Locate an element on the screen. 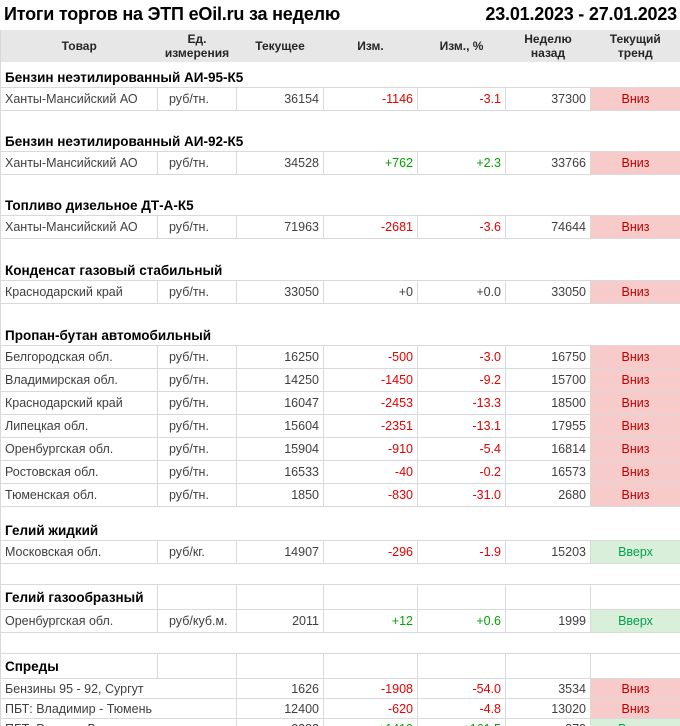  col-header-product: Товар is located at coordinates (79, 46).